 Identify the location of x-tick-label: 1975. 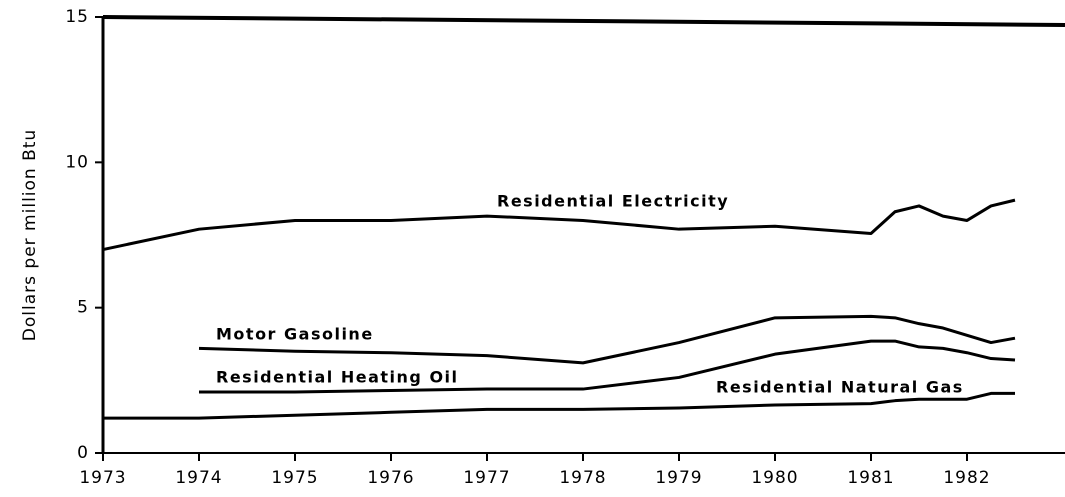
(294, 478).